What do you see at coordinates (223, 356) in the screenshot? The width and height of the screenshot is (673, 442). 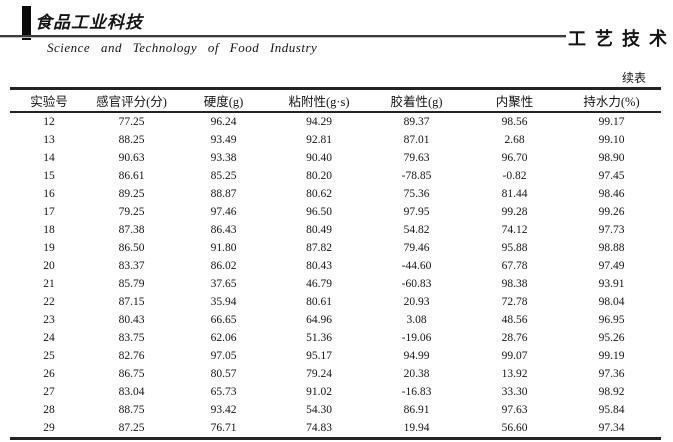 I see `table-cell: 97.05` at bounding box center [223, 356].